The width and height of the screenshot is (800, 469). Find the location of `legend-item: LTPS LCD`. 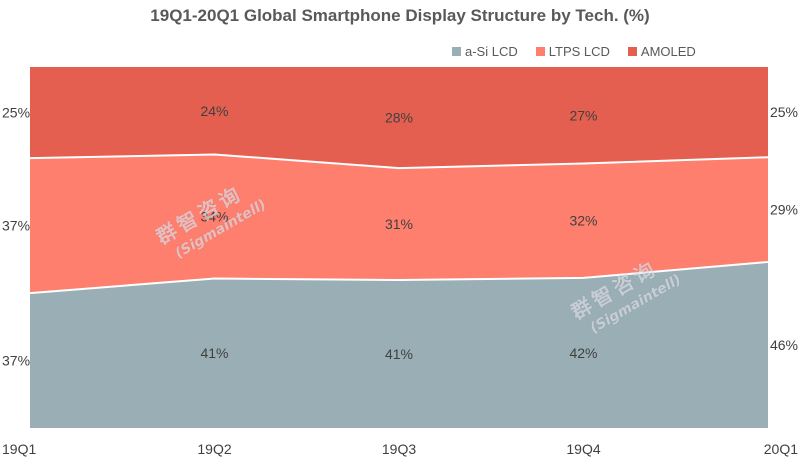

legend-item: LTPS LCD is located at coordinates (572, 51).